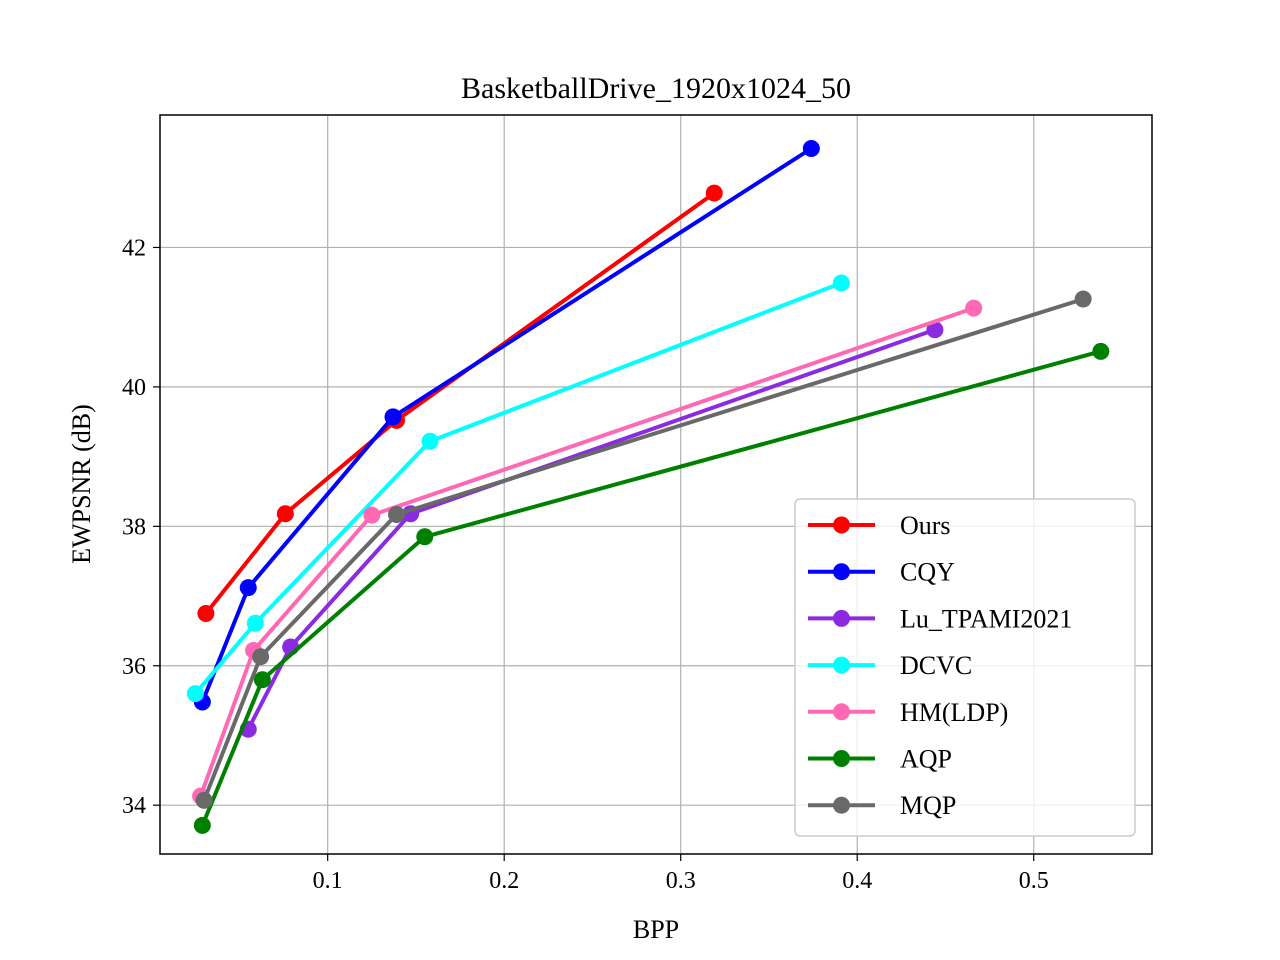  What do you see at coordinates (857, 881) in the screenshot?
I see `x-tick-label: 0.4` at bounding box center [857, 881].